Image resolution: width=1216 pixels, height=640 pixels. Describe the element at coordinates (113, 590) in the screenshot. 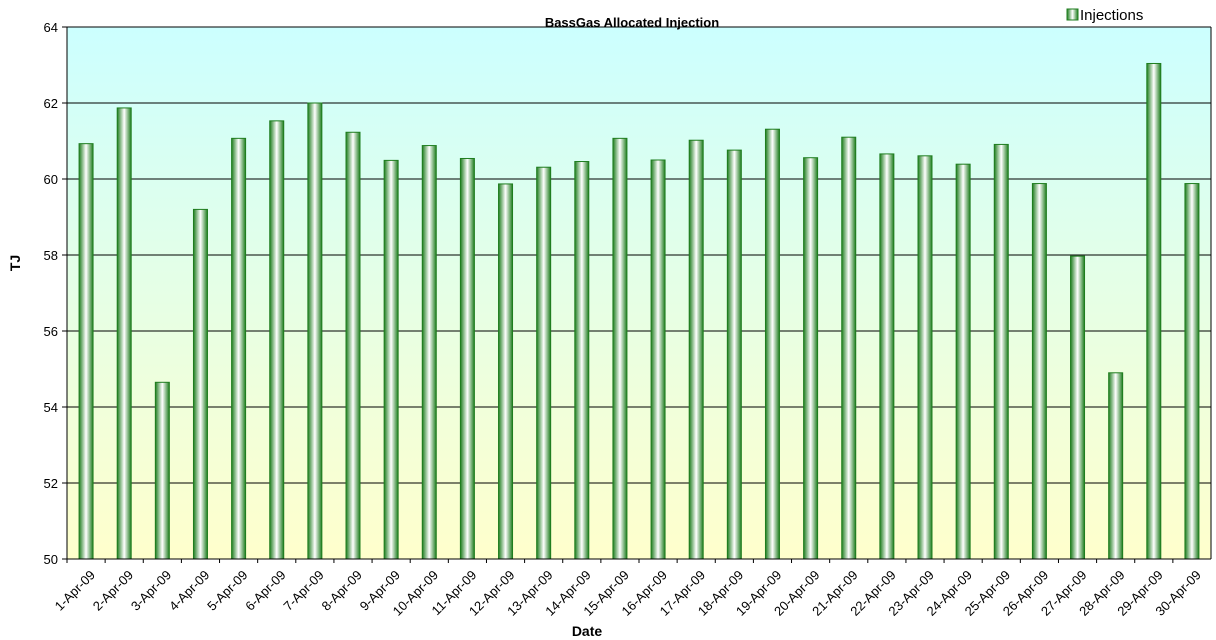

I see `x-tick-label: 2-Apr-09` at that location.